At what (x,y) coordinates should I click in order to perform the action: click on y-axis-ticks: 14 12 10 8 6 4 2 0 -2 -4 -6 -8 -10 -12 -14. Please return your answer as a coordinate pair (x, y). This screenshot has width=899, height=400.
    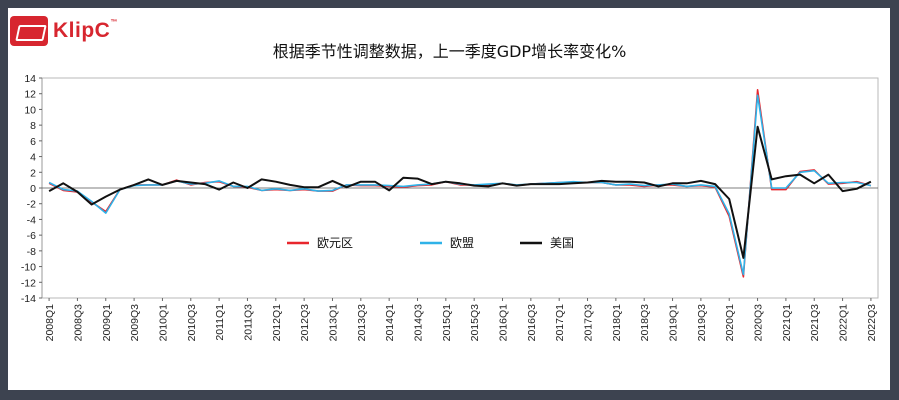
    Looking at the image, I should click on (31, 189).